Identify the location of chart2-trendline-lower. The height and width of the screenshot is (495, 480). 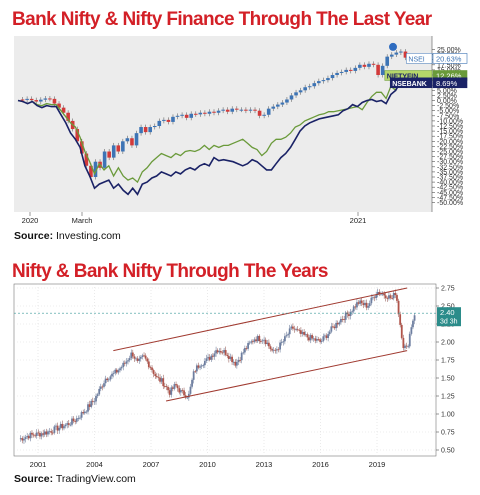
(286, 376).